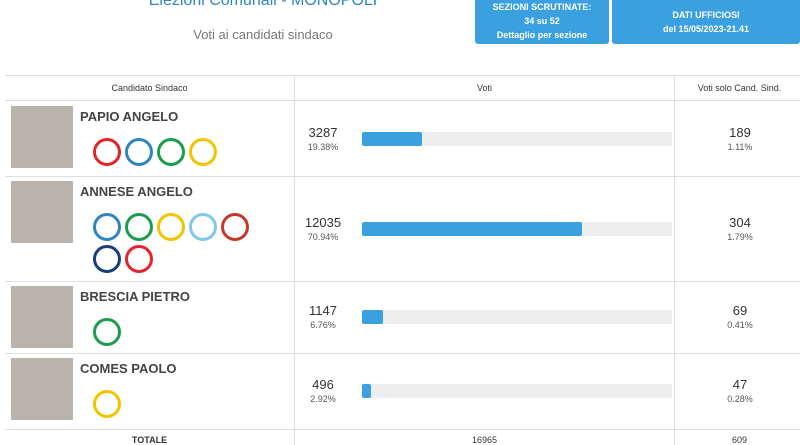 The image size is (800, 445). I want to click on total-row: TOTALE 16965 609, so click(402, 437).